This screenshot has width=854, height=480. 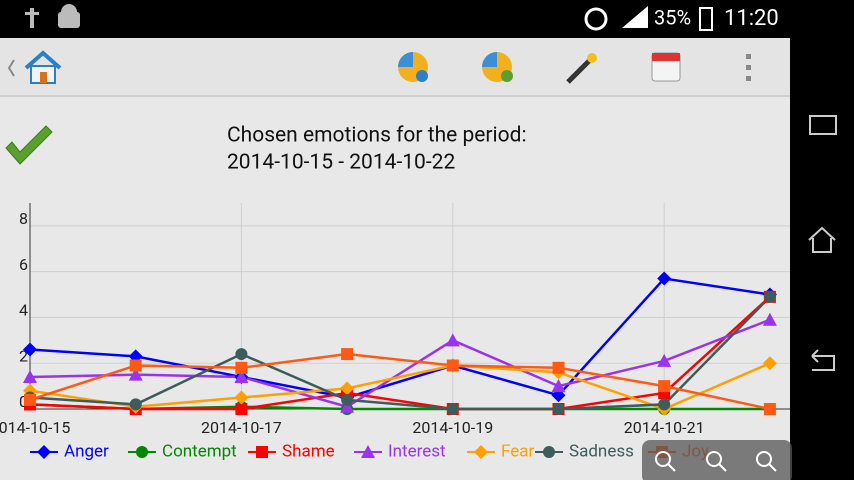 What do you see at coordinates (822, 259) in the screenshot?
I see `nav-bar` at bounding box center [822, 259].